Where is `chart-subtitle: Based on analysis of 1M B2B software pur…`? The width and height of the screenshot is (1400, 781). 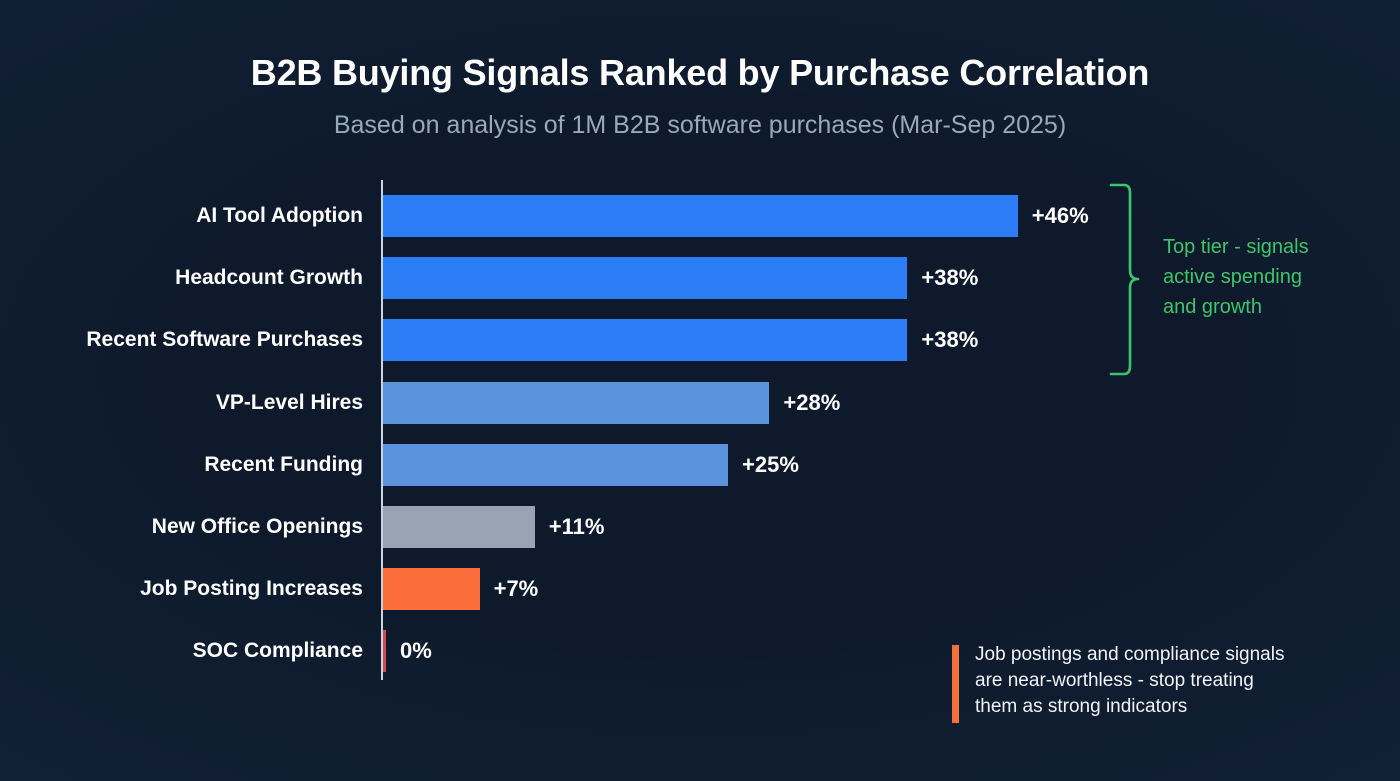
chart-subtitle: Based on analysis of 1M B2B software pur… is located at coordinates (700, 125).